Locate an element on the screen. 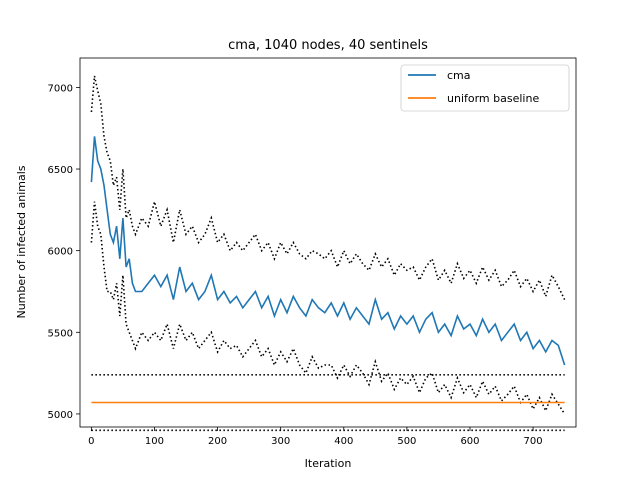 The image size is (640, 480). x-tick-label: 500 is located at coordinates (406, 441).